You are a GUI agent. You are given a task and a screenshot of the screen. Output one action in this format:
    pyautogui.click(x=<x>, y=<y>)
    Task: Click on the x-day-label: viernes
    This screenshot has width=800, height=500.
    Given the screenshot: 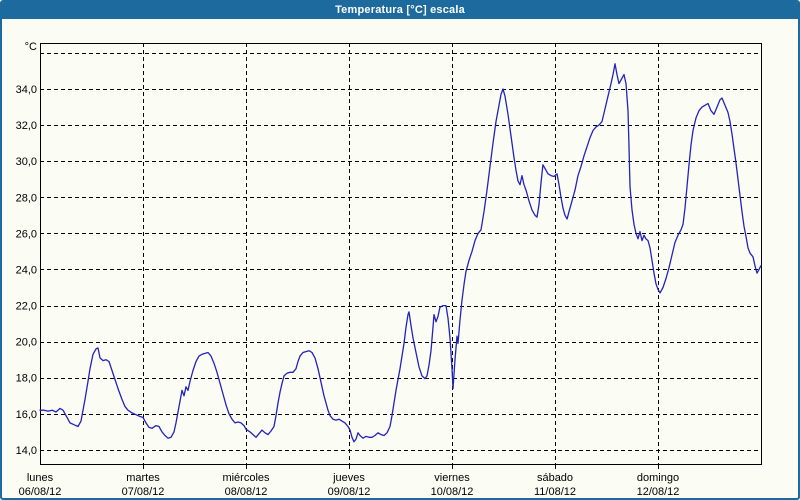 What is the action you would take?
    pyautogui.click(x=452, y=478)
    